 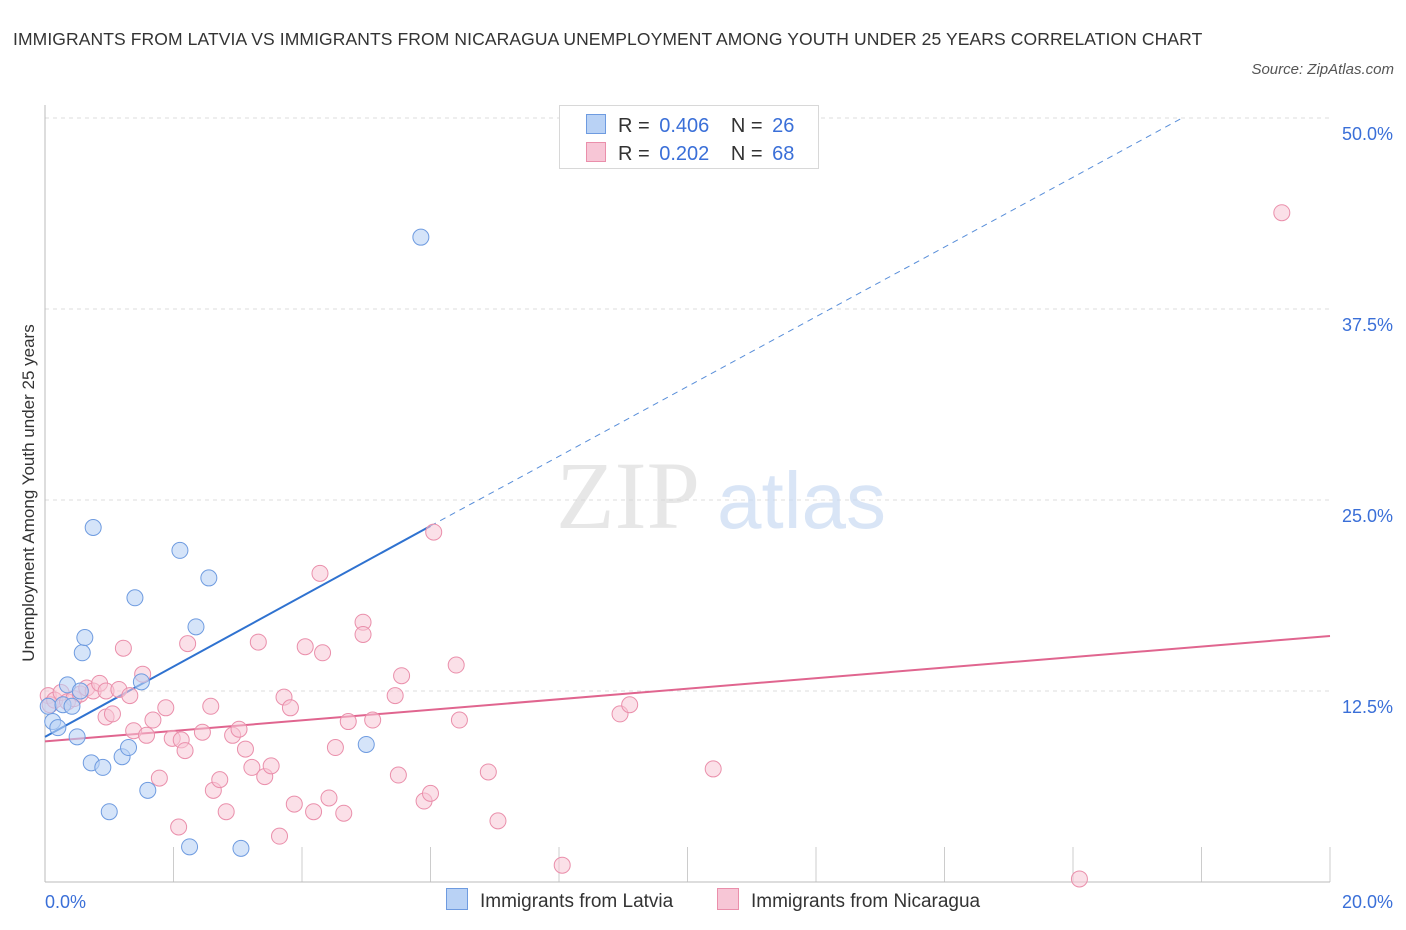 I want to click on y-tick-label: 50.0%, so click(x=1367, y=134).